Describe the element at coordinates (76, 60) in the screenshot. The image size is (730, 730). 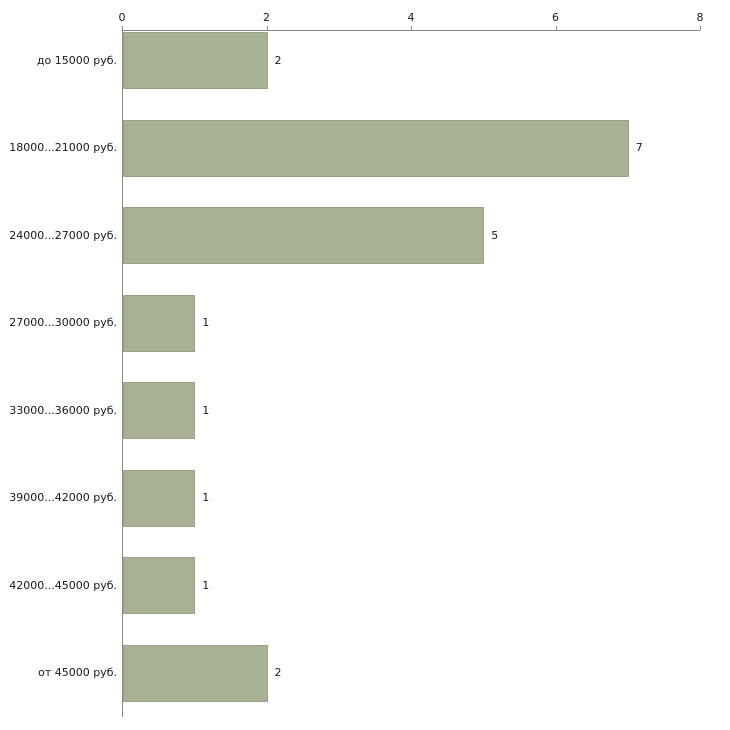
I see `category-label: до 15000 руб.` at that location.